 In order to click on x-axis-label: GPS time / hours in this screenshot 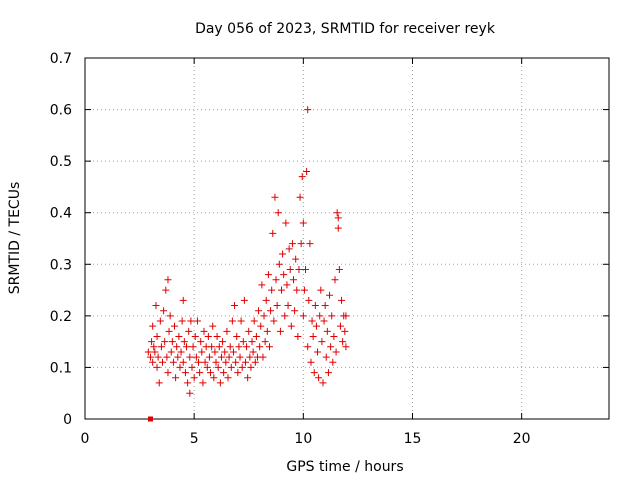, I will do `click(344, 467)`.